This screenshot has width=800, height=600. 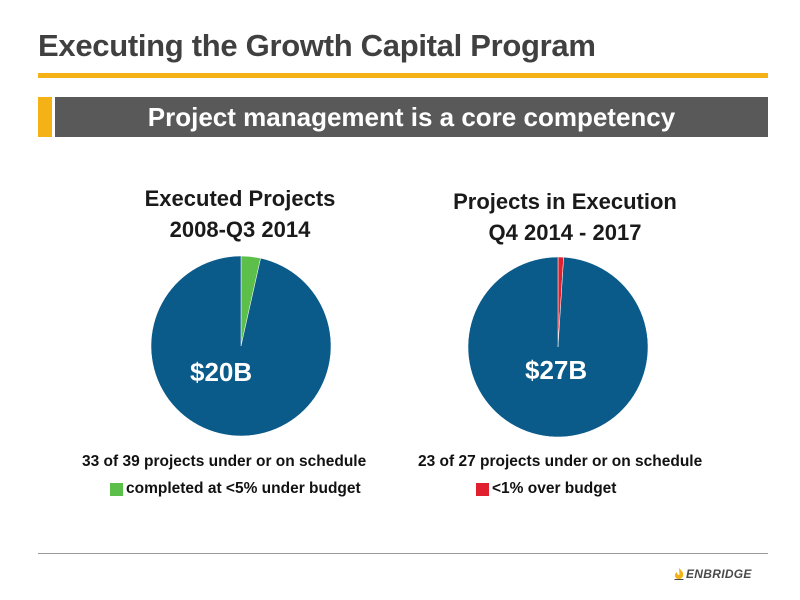 What do you see at coordinates (560, 461) in the screenshot?
I see `pie-caption-in-execution: 23 of 27 projects under or on schedule` at bounding box center [560, 461].